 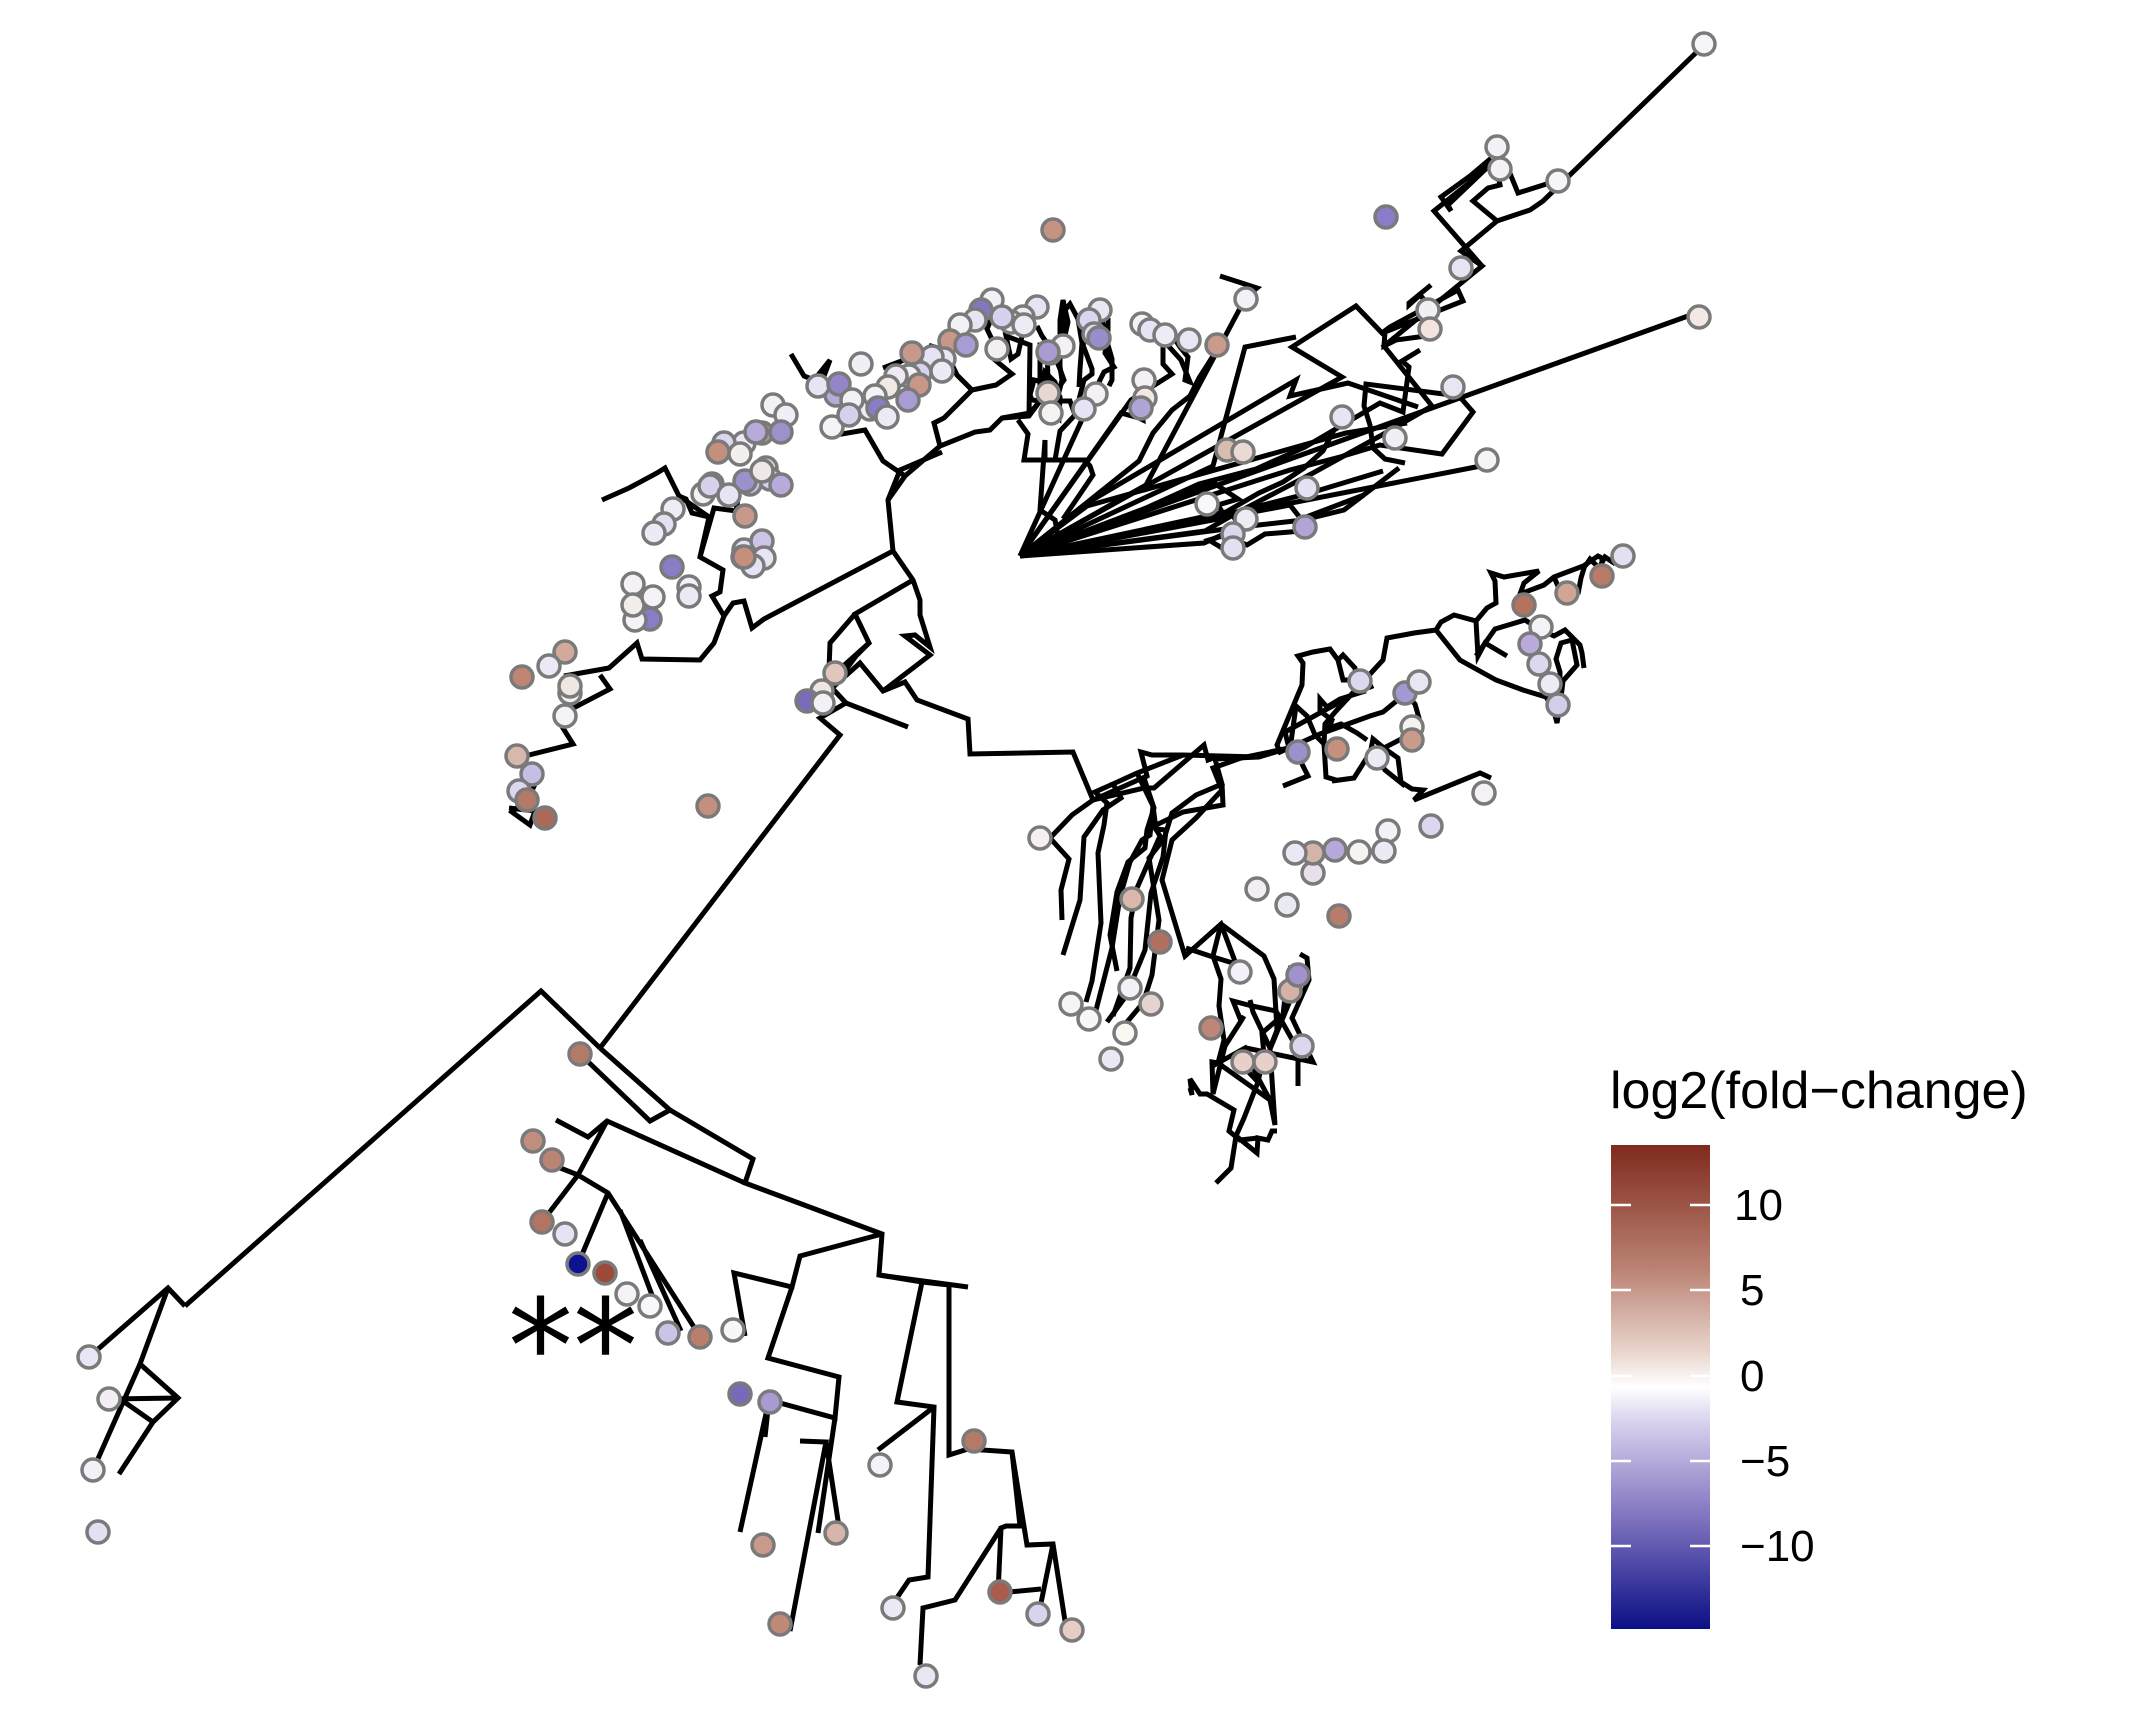 What do you see at coordinates (960, 1596) in the screenshot?
I see `branch-lower-i` at bounding box center [960, 1596].